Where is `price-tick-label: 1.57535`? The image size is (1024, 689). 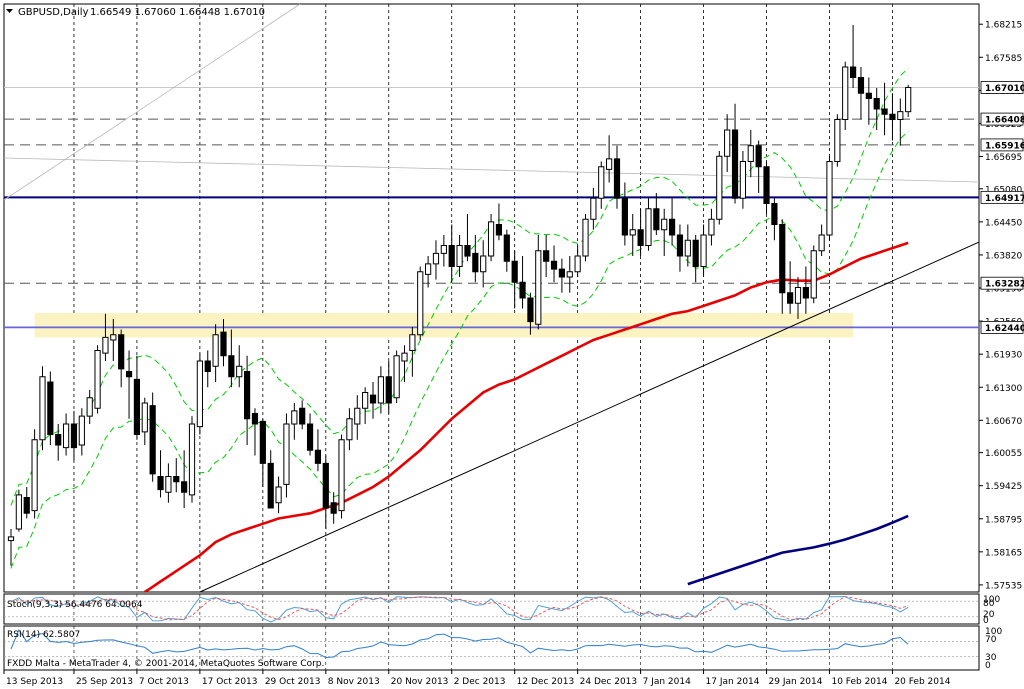
price-tick-label: 1.57535 is located at coordinates (1003, 586).